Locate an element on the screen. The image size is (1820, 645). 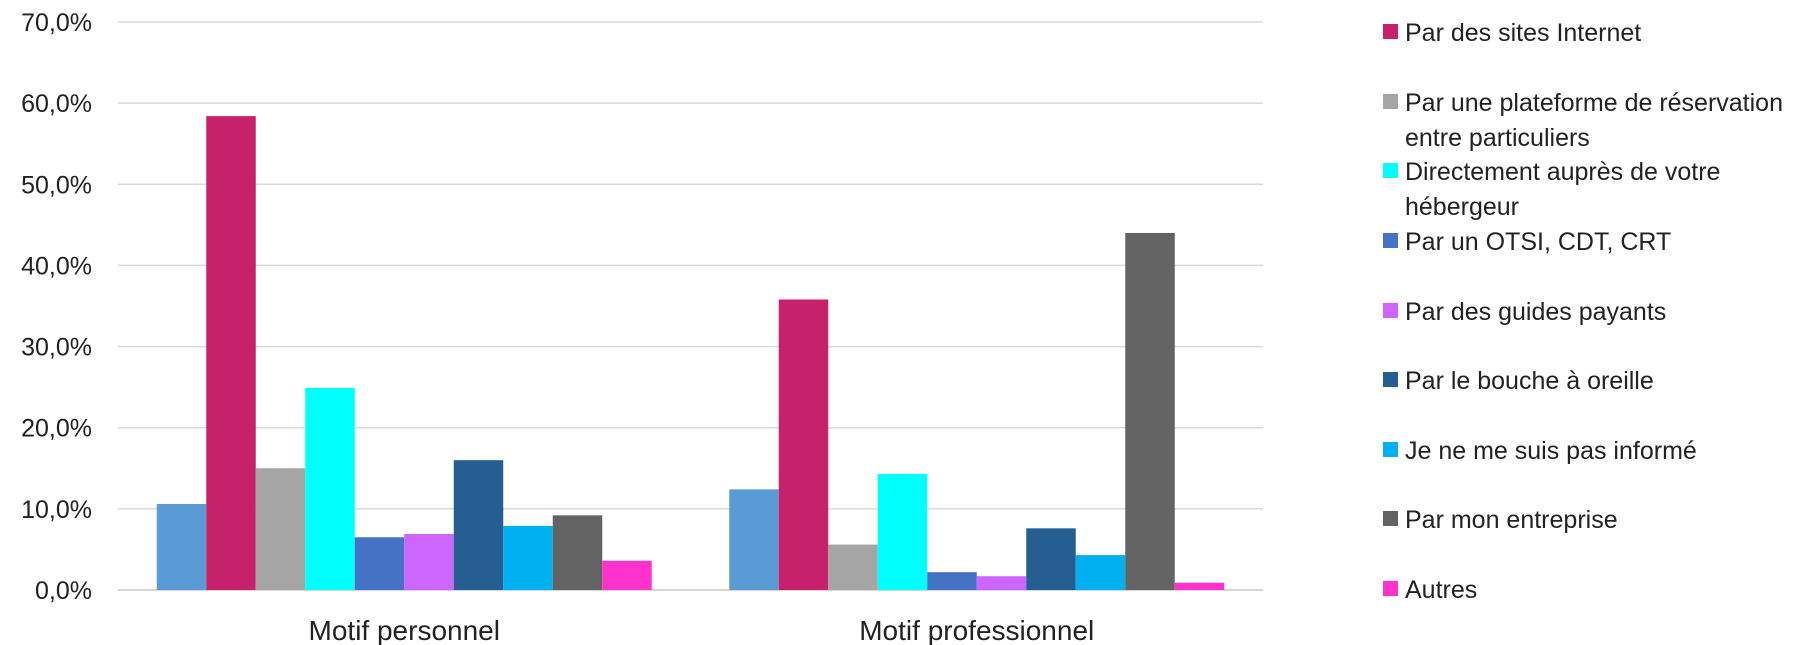
legend-item: Autres is located at coordinates (1601, 590).